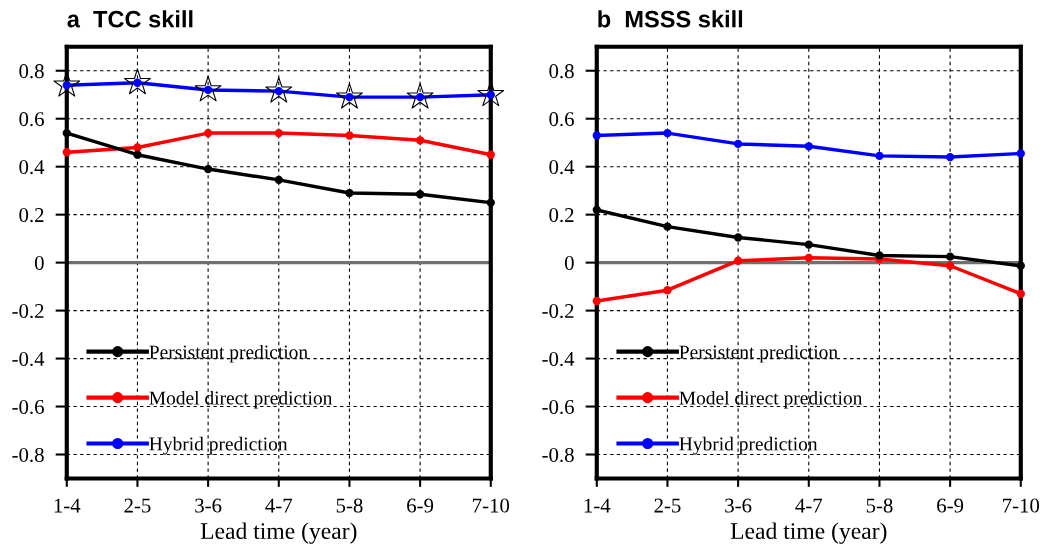 The width and height of the screenshot is (1060, 550). Describe the element at coordinates (130, 19) in the screenshot. I see `chart-title: a TCC skill` at that location.